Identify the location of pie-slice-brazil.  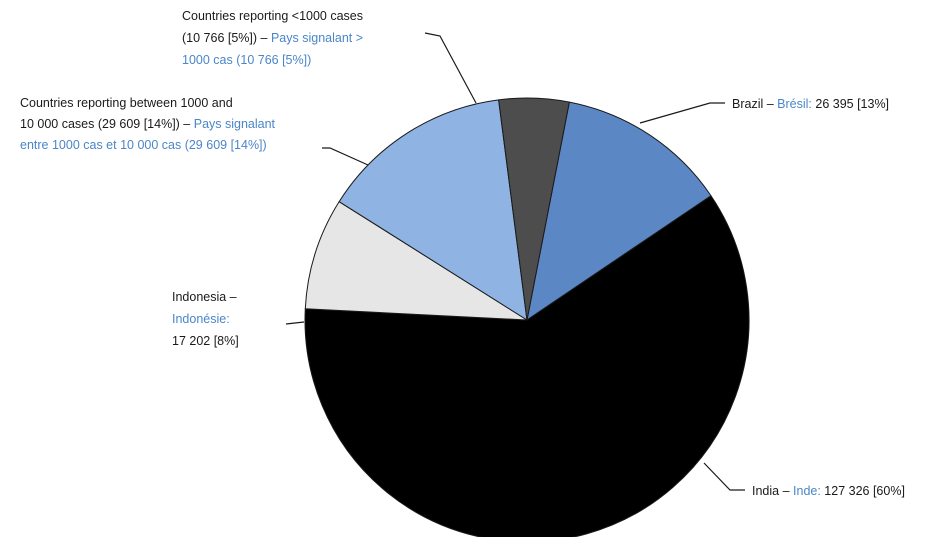
(619, 211).